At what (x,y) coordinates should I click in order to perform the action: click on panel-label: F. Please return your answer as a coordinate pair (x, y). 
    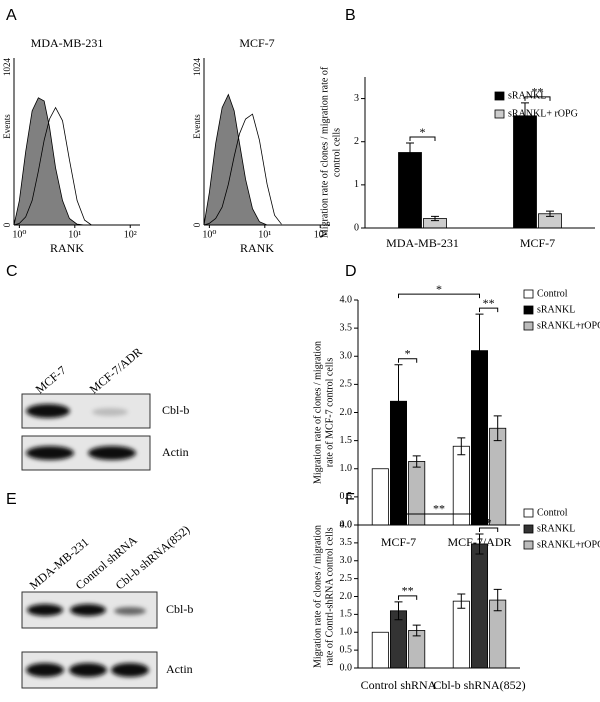
    Looking at the image, I should click on (350, 499).